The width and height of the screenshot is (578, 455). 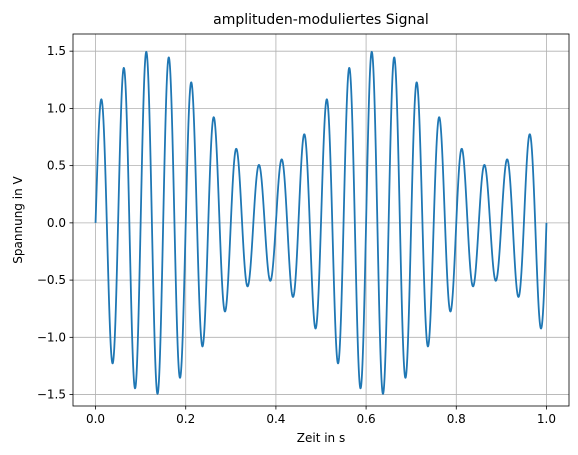 I want to click on y-tick-label: −1.0, so click(x=51, y=337).